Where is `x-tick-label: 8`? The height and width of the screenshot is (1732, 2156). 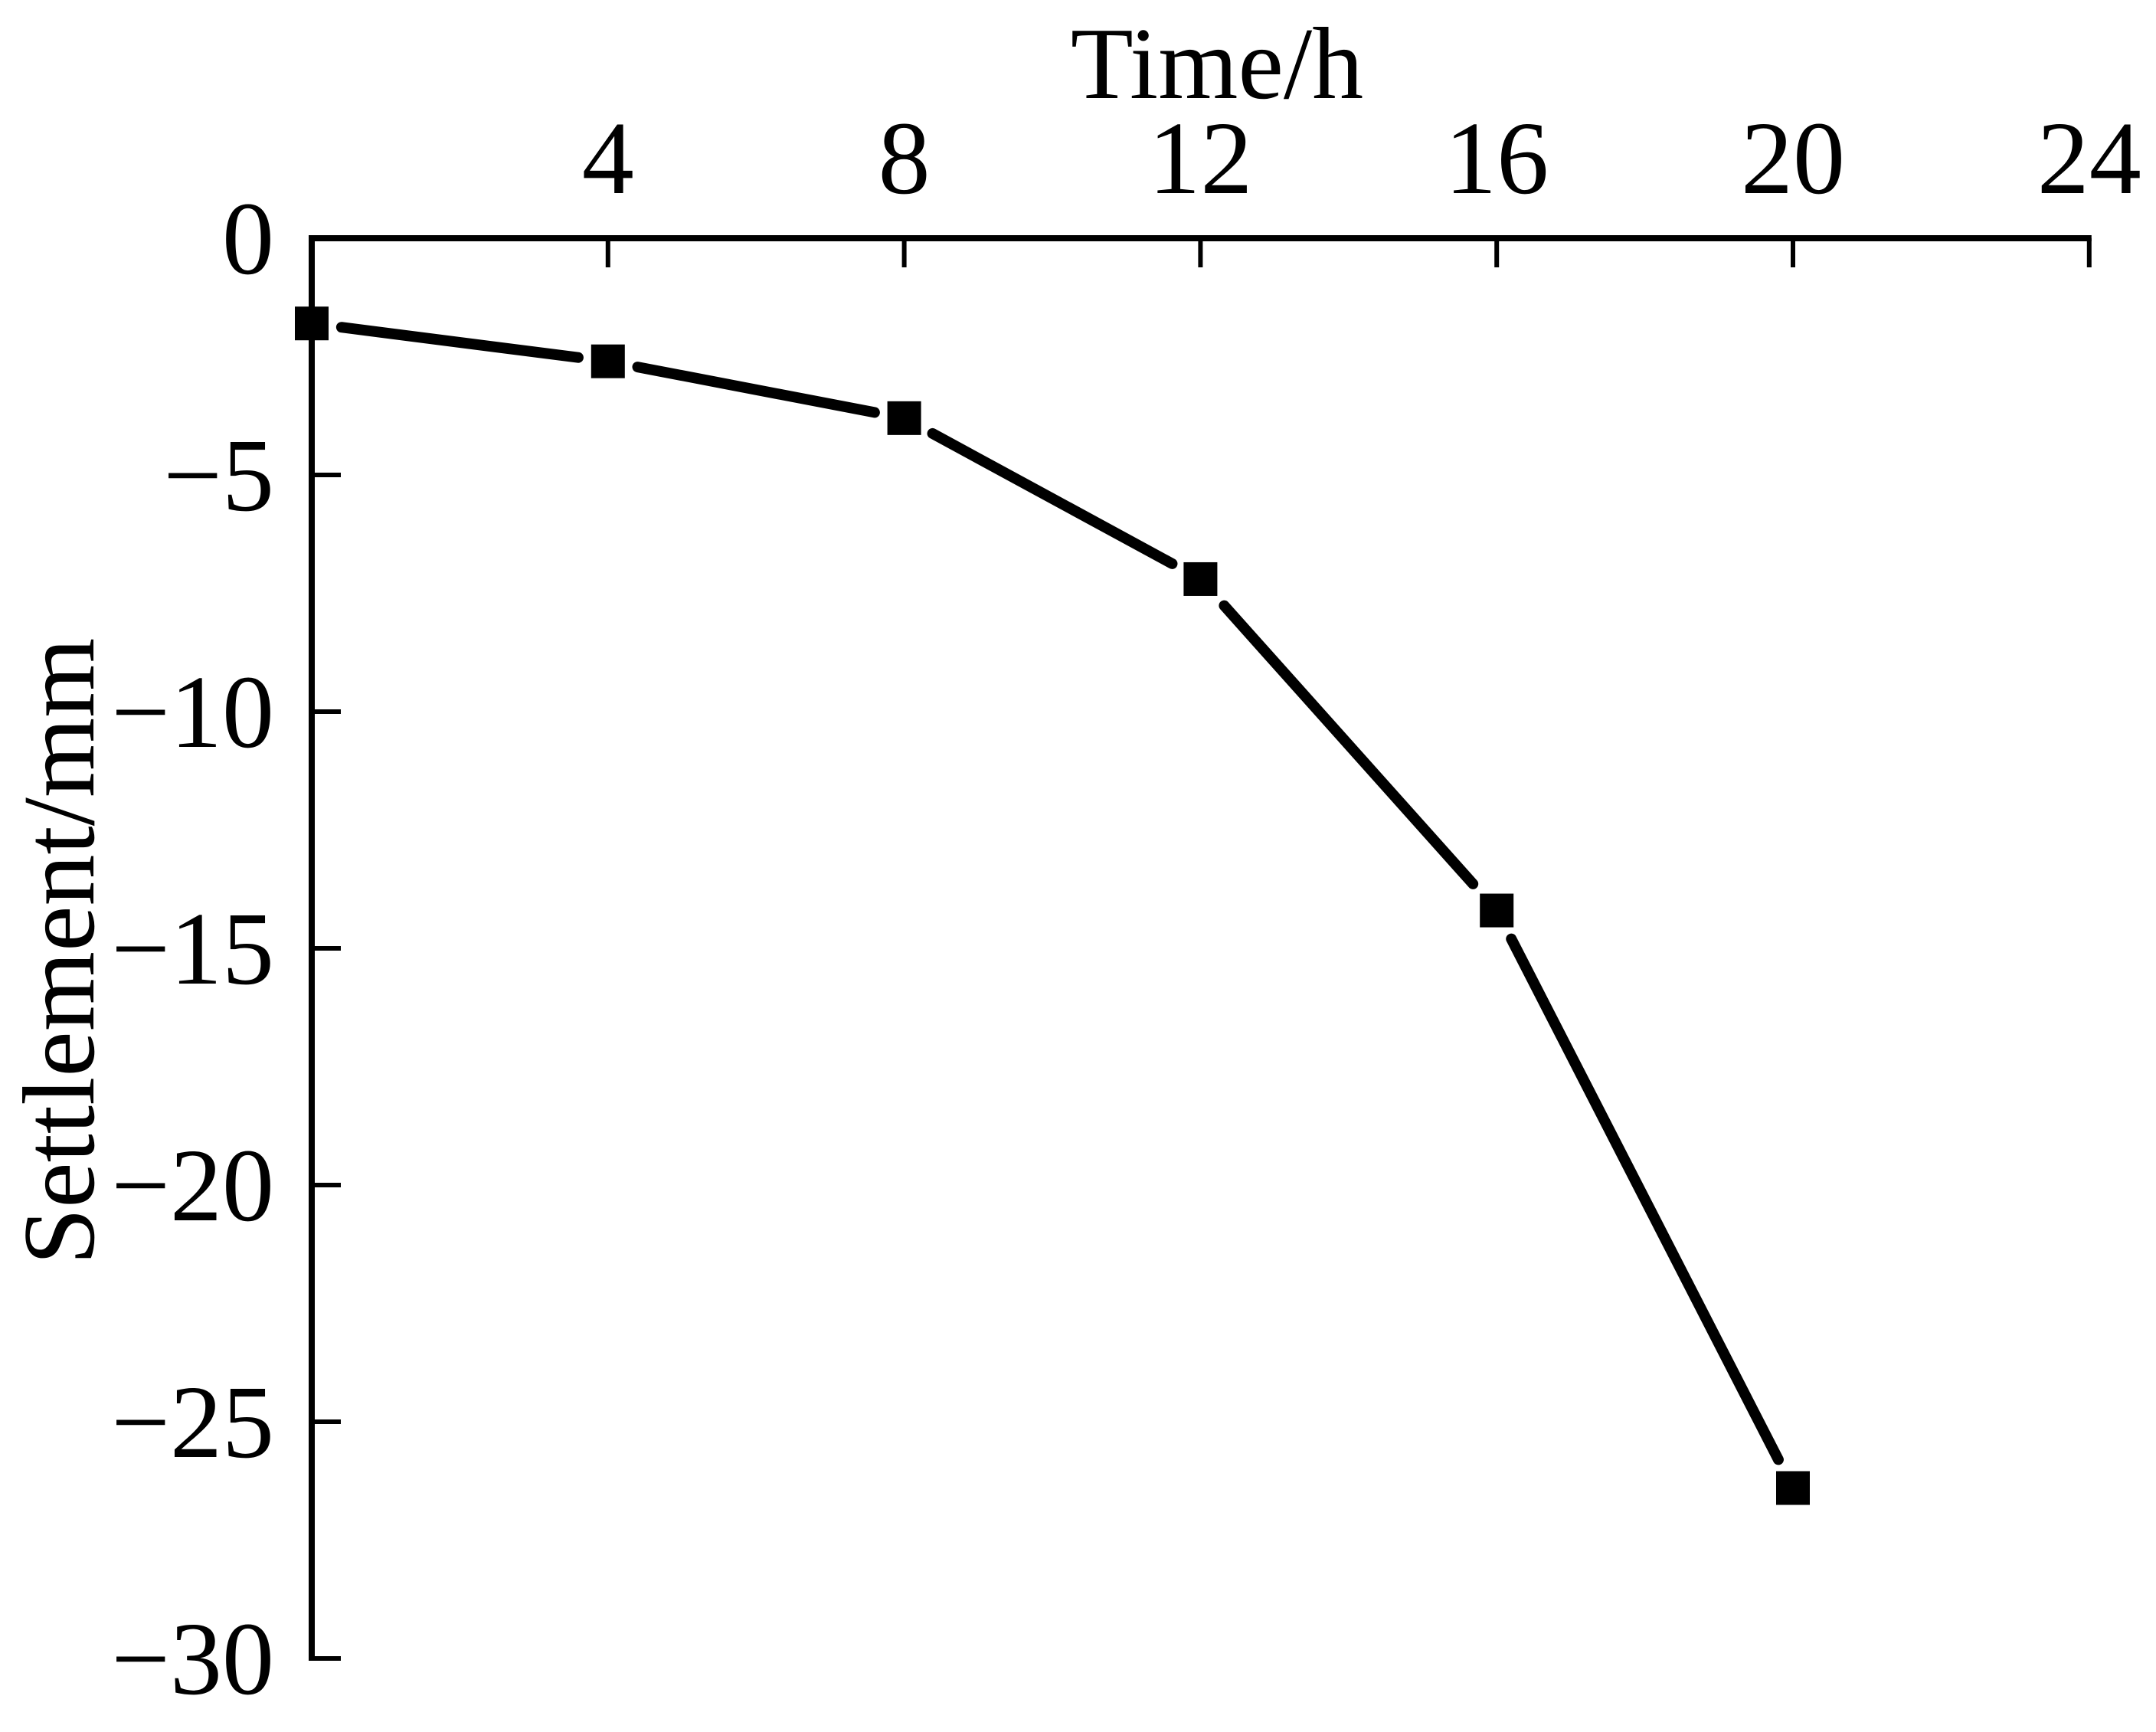
x-tick-label: 8 is located at coordinates (905, 159).